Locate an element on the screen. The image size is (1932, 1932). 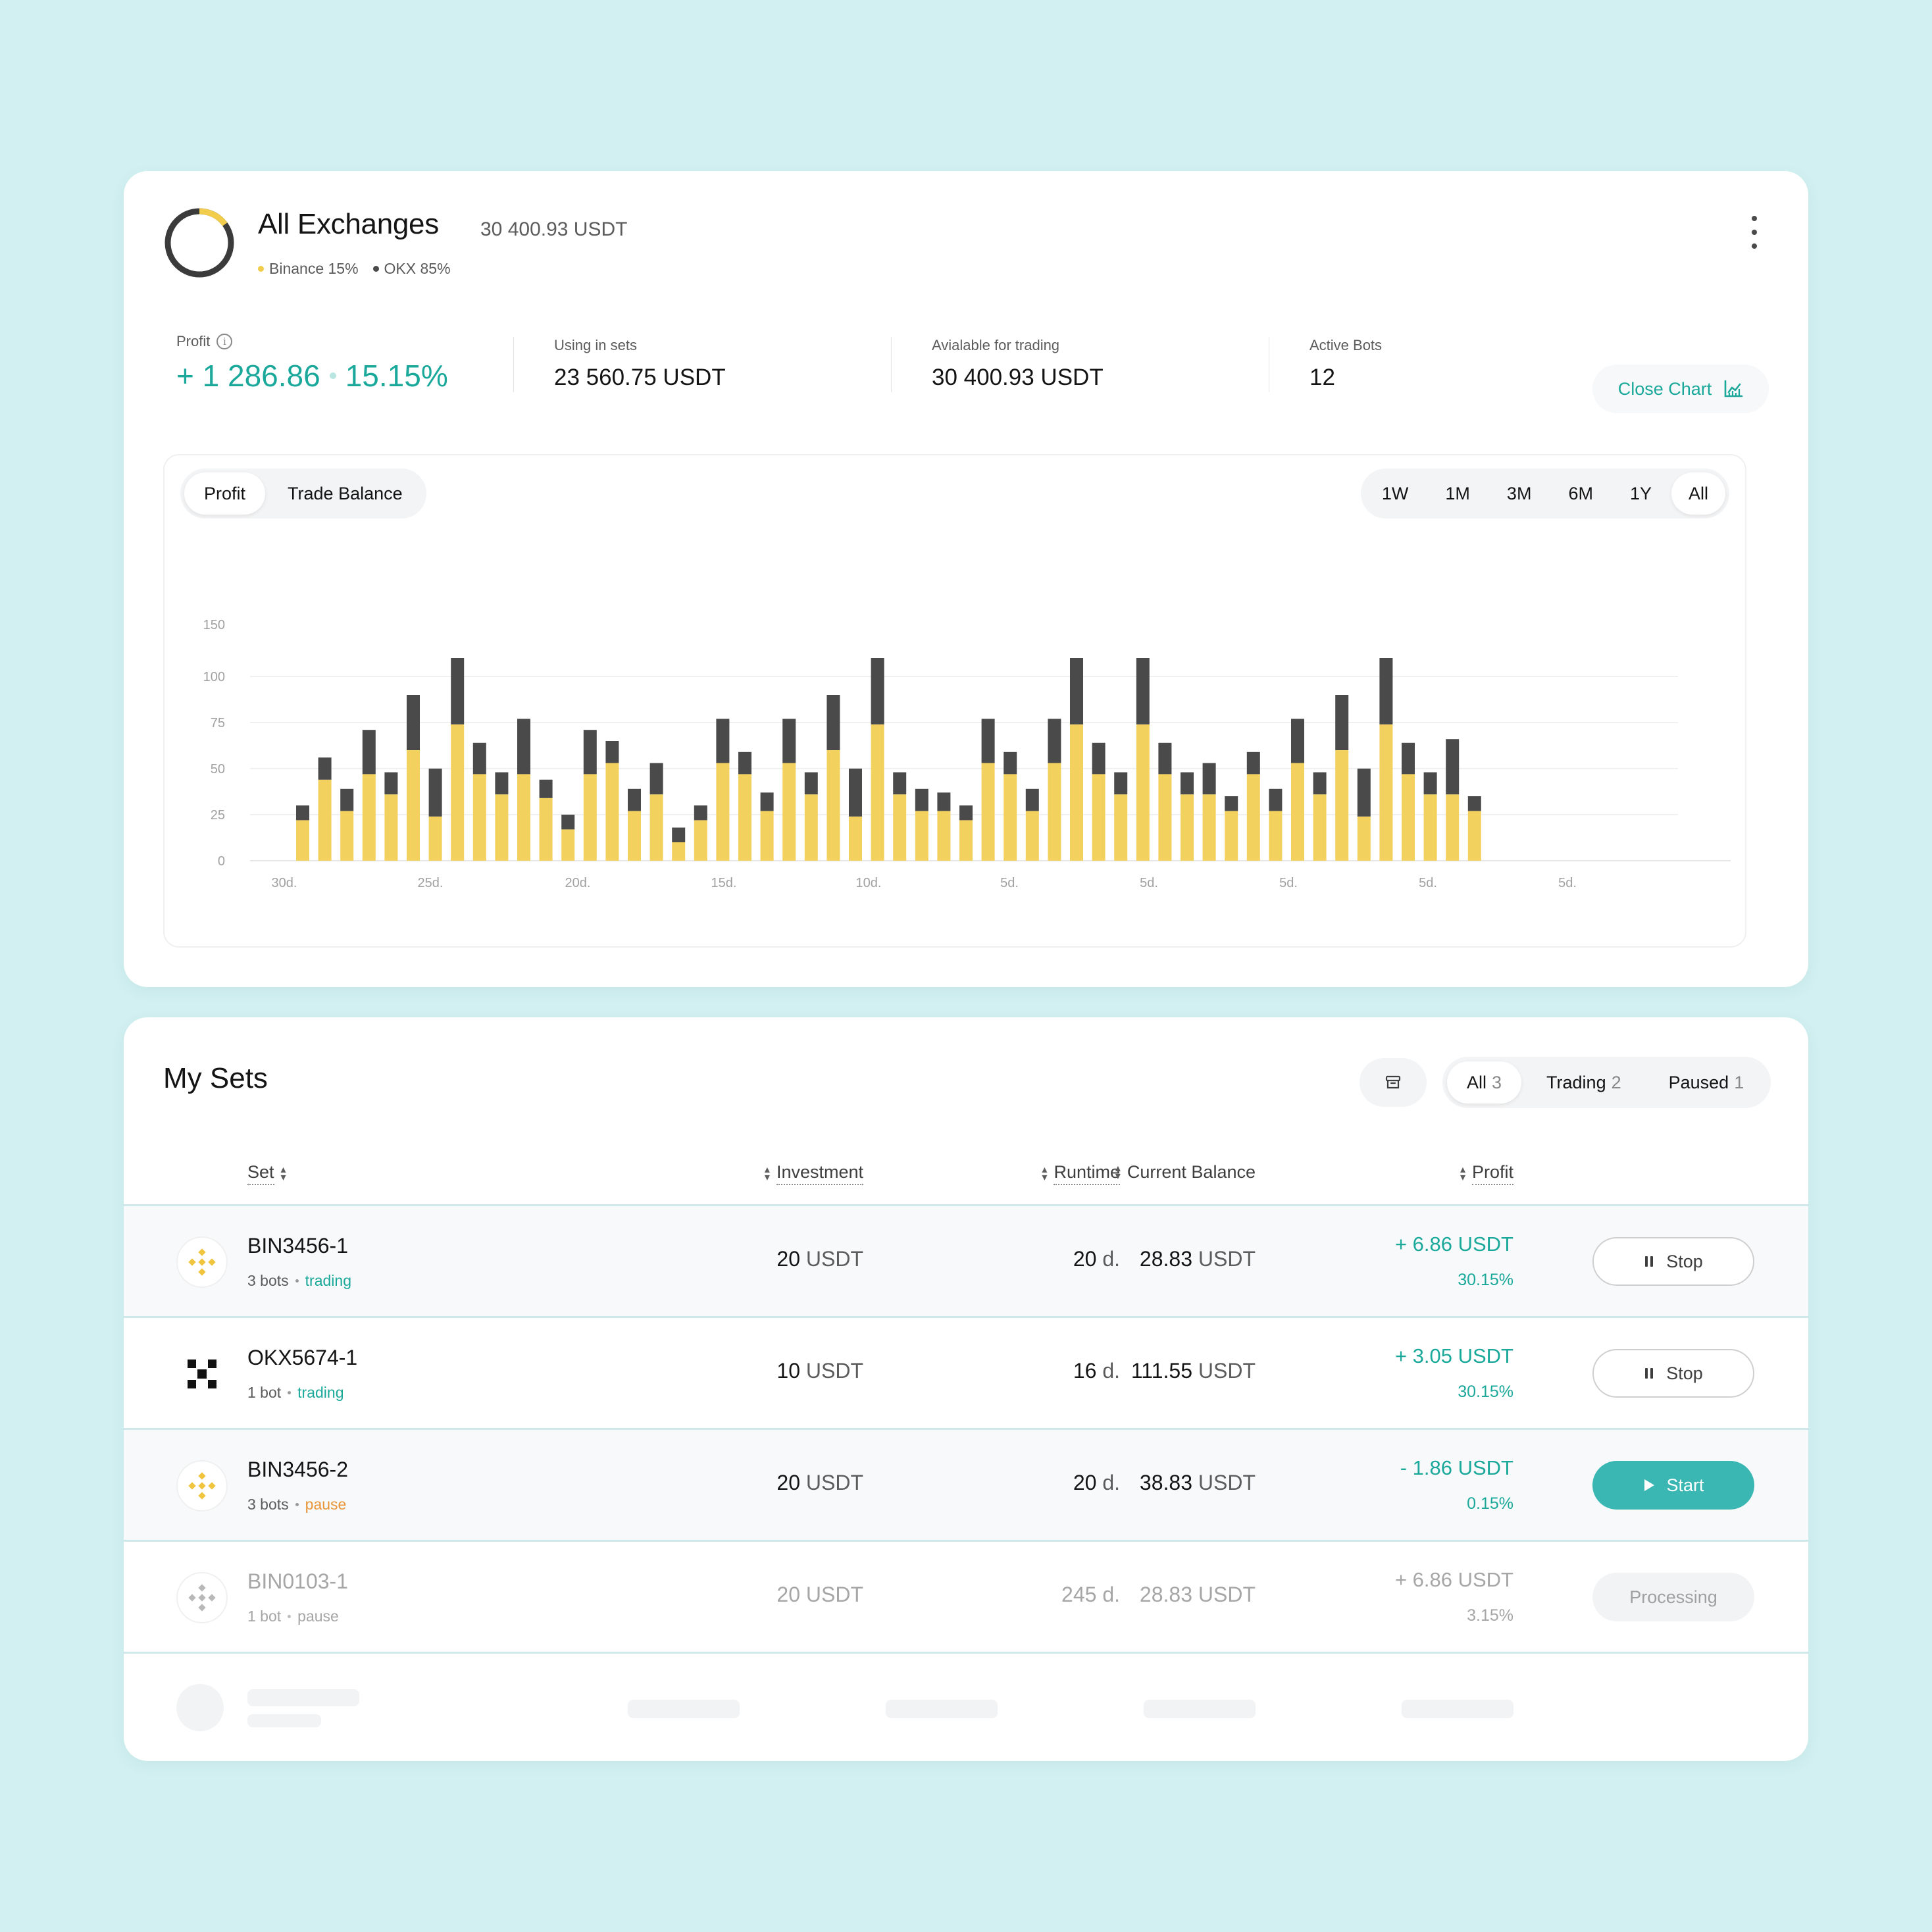
profit-percent: 30.15% is located at coordinates (1486, 1280).